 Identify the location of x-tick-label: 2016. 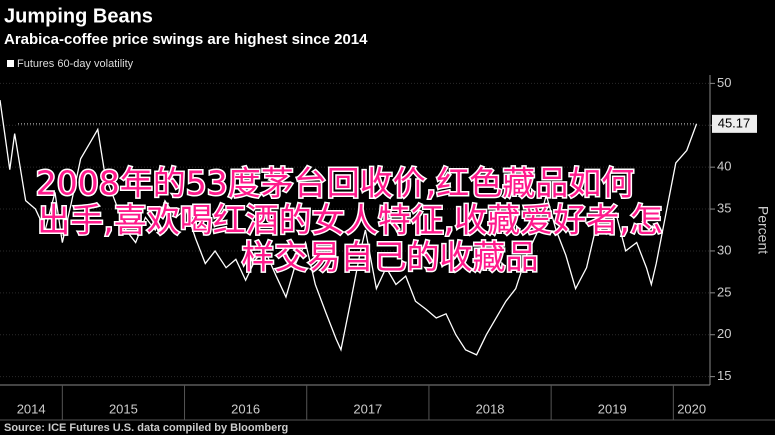
(245, 408).